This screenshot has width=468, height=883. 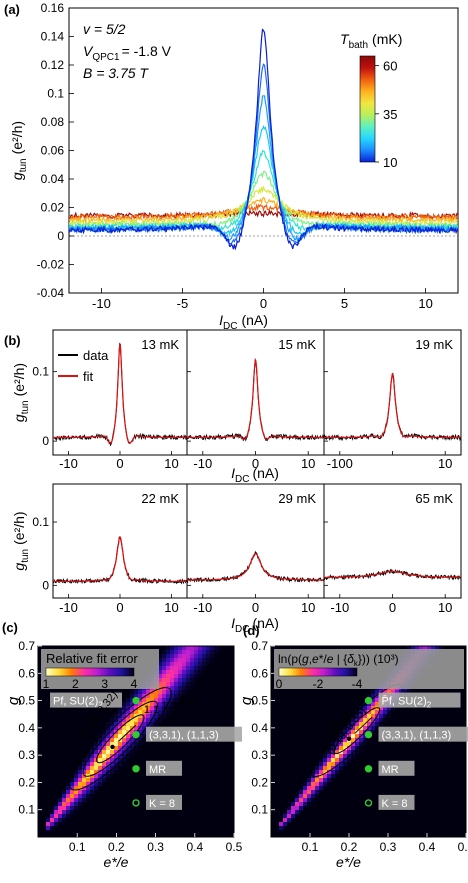 I want to click on model-label: (3,3,1), (1,1,3), so click(x=417, y=736).